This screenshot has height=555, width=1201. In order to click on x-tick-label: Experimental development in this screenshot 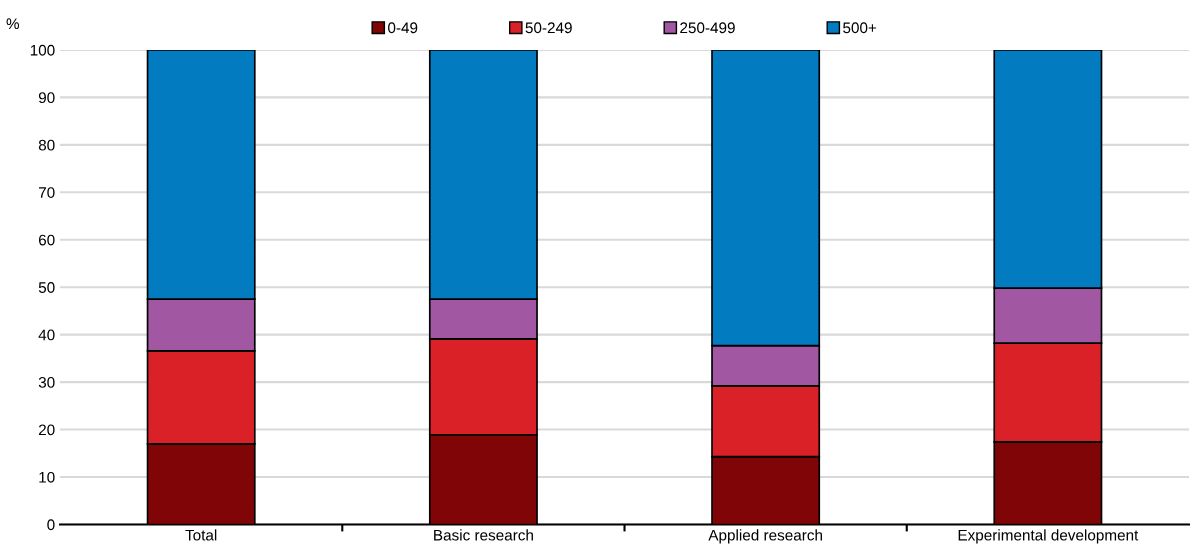, I will do `click(1048, 536)`.